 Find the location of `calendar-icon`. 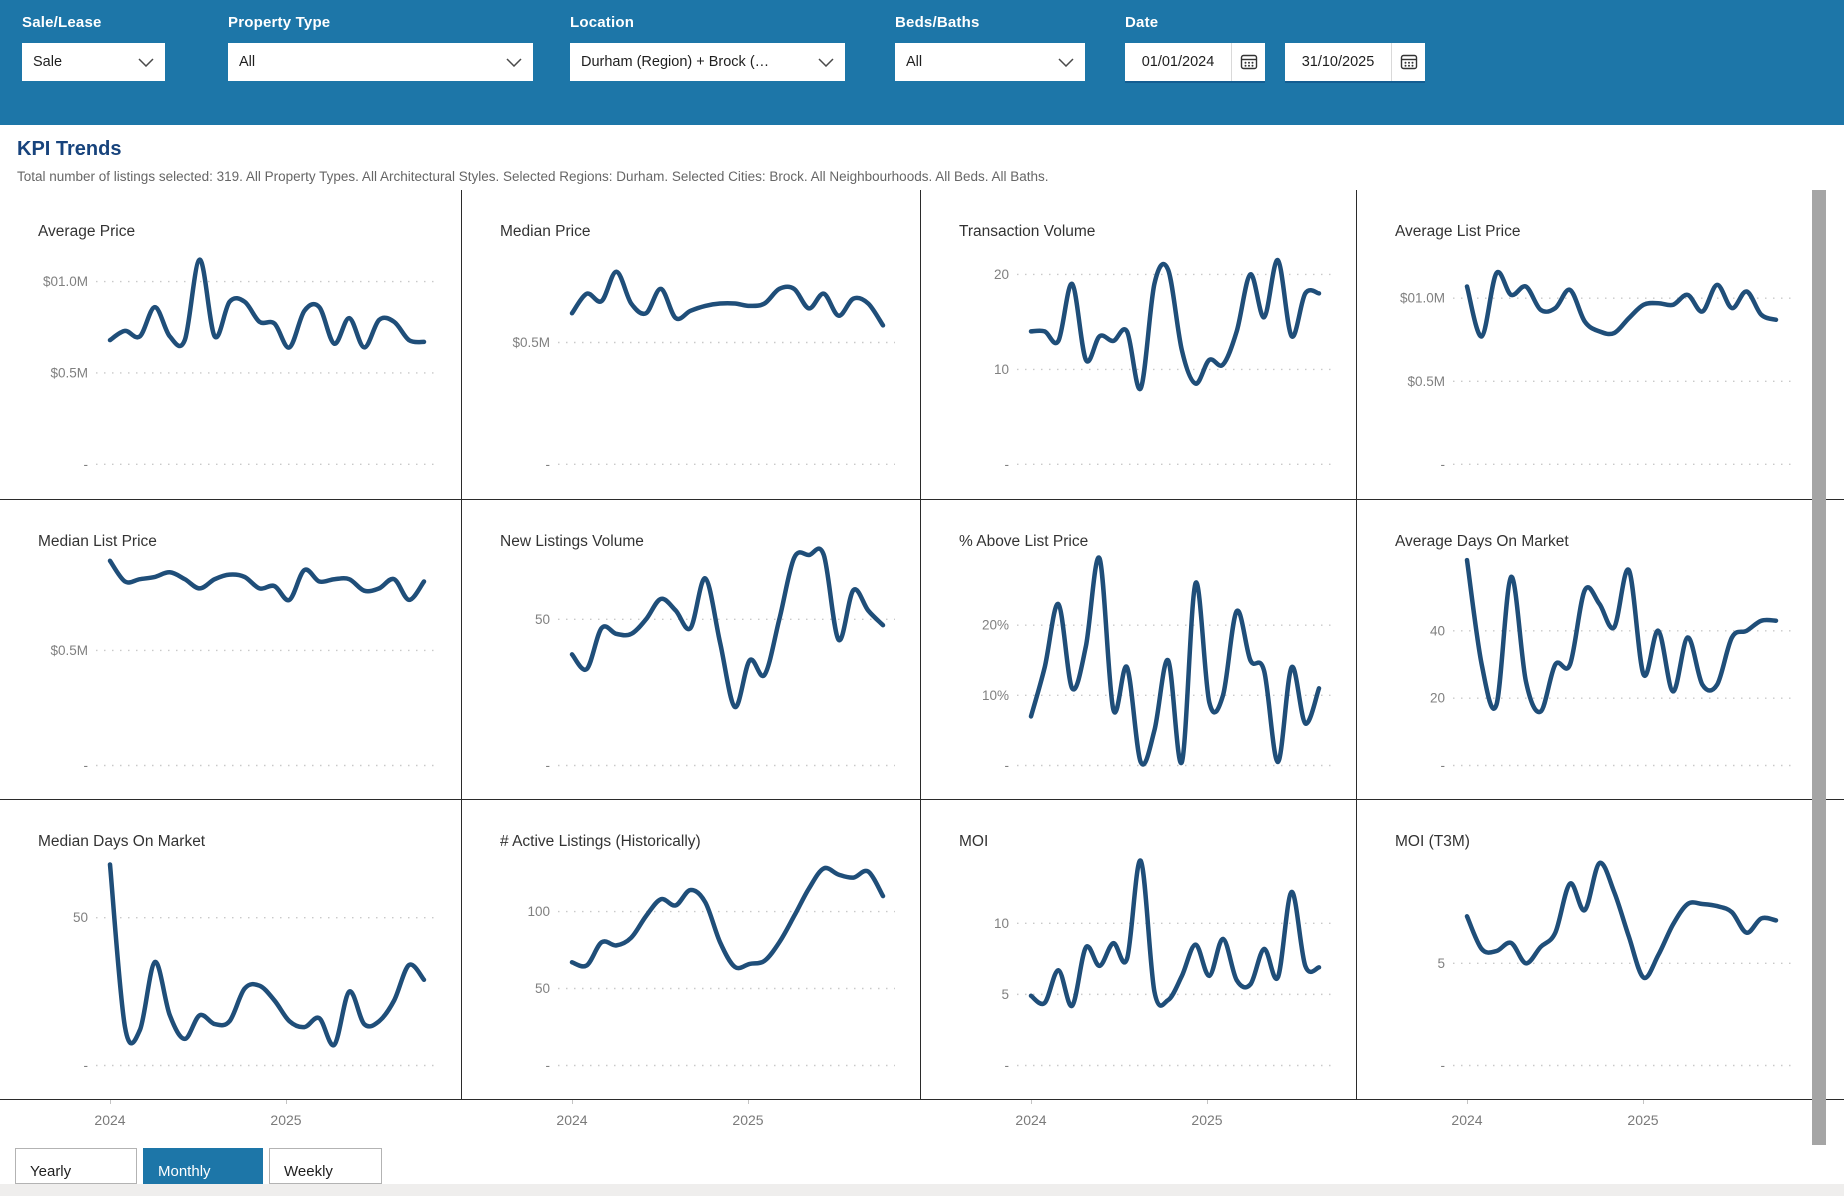

calendar-icon is located at coordinates (1408, 62).